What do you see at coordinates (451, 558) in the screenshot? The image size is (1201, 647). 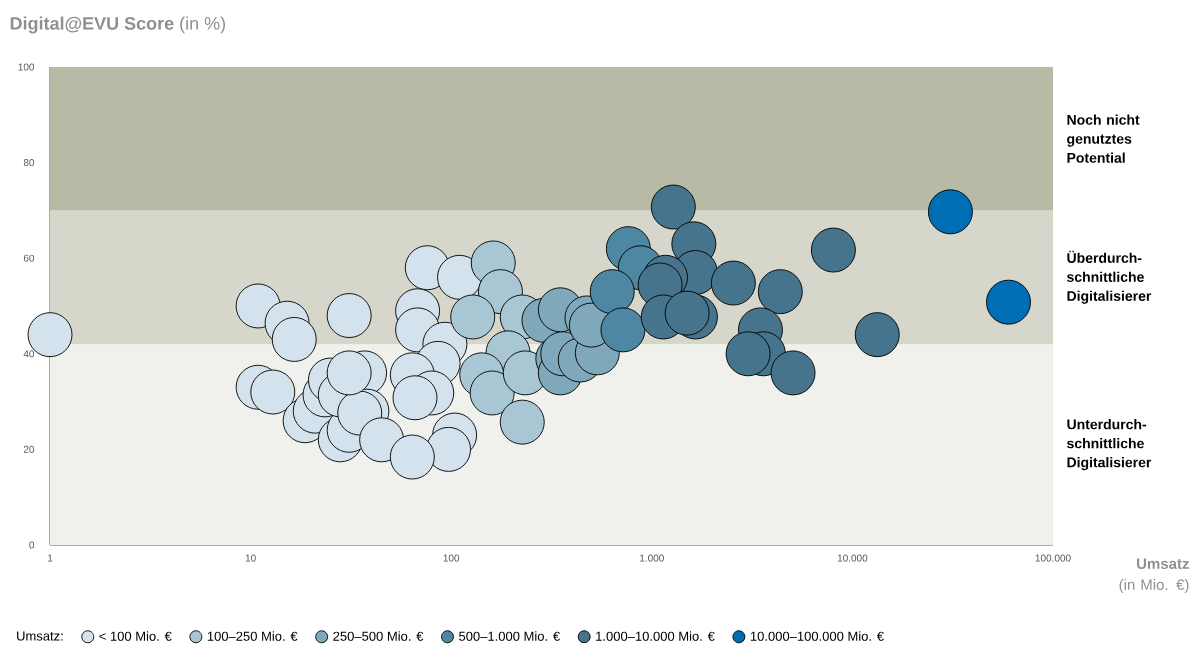 I see `x-tick-label: 100` at bounding box center [451, 558].